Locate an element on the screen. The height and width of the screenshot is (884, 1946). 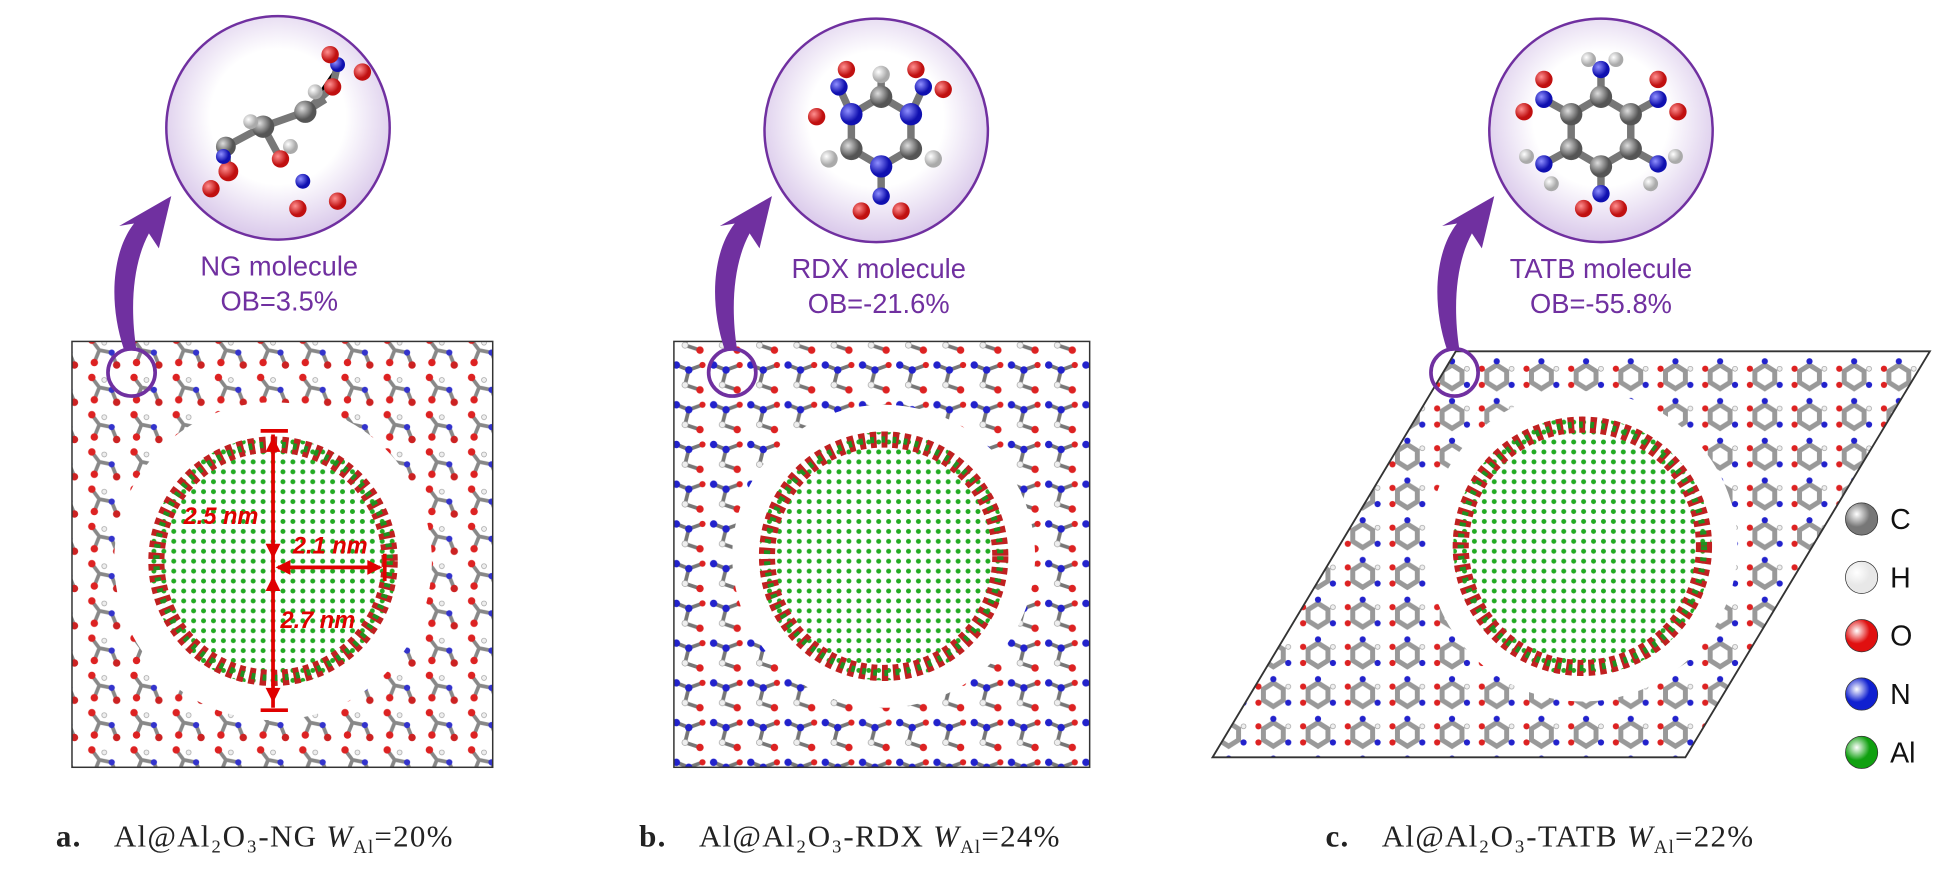
oxygen-balance: OB=-55.8% is located at coordinates (1601, 303).